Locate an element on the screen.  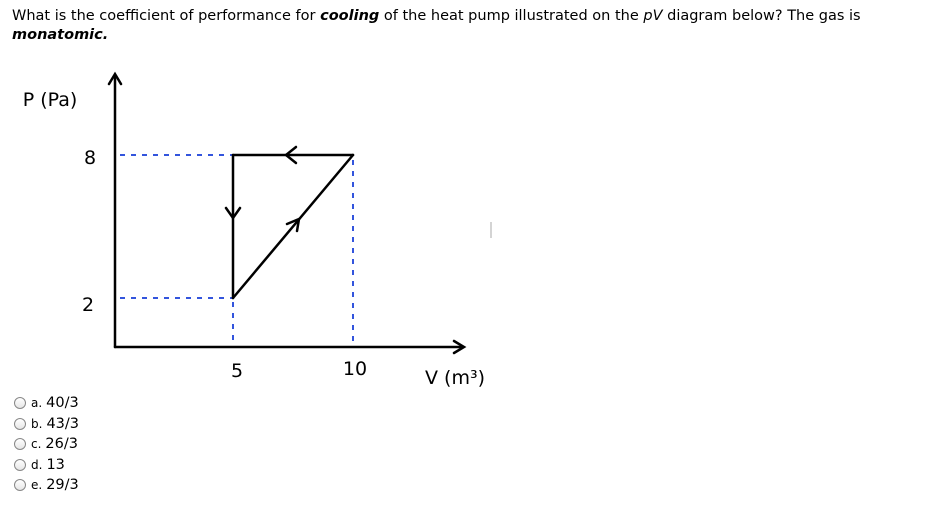
y-mark: 2 is located at coordinates (88, 305).